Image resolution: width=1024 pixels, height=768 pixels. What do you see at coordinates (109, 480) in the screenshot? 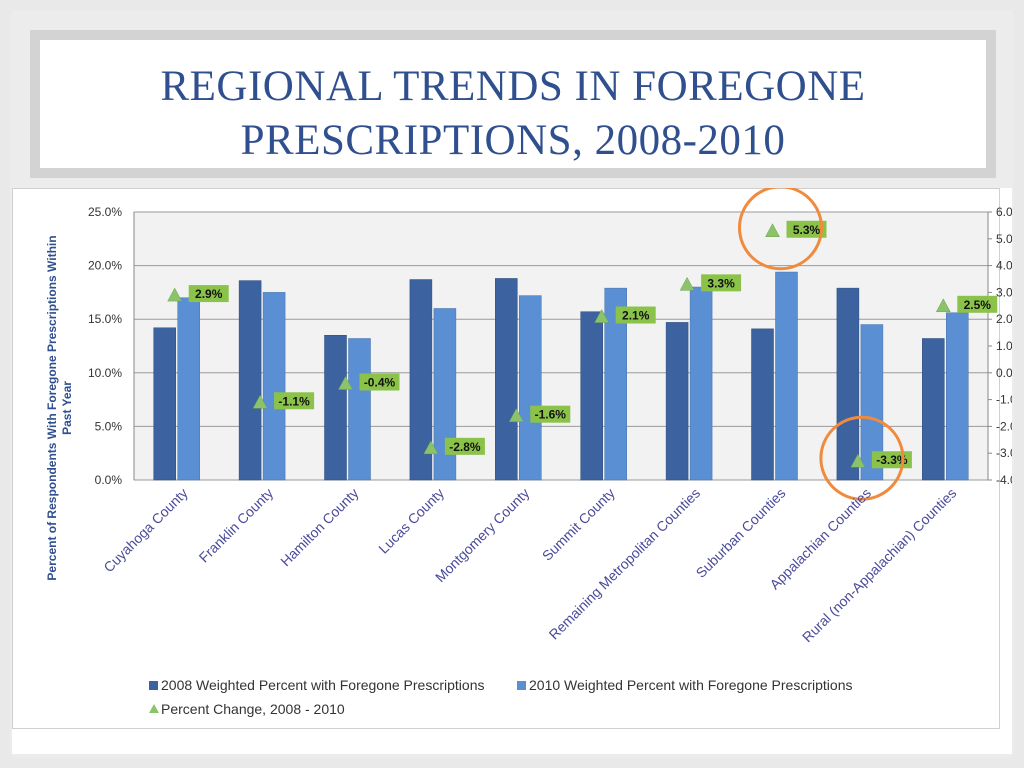
I see `y-tick-label: 0.0%` at bounding box center [109, 480].